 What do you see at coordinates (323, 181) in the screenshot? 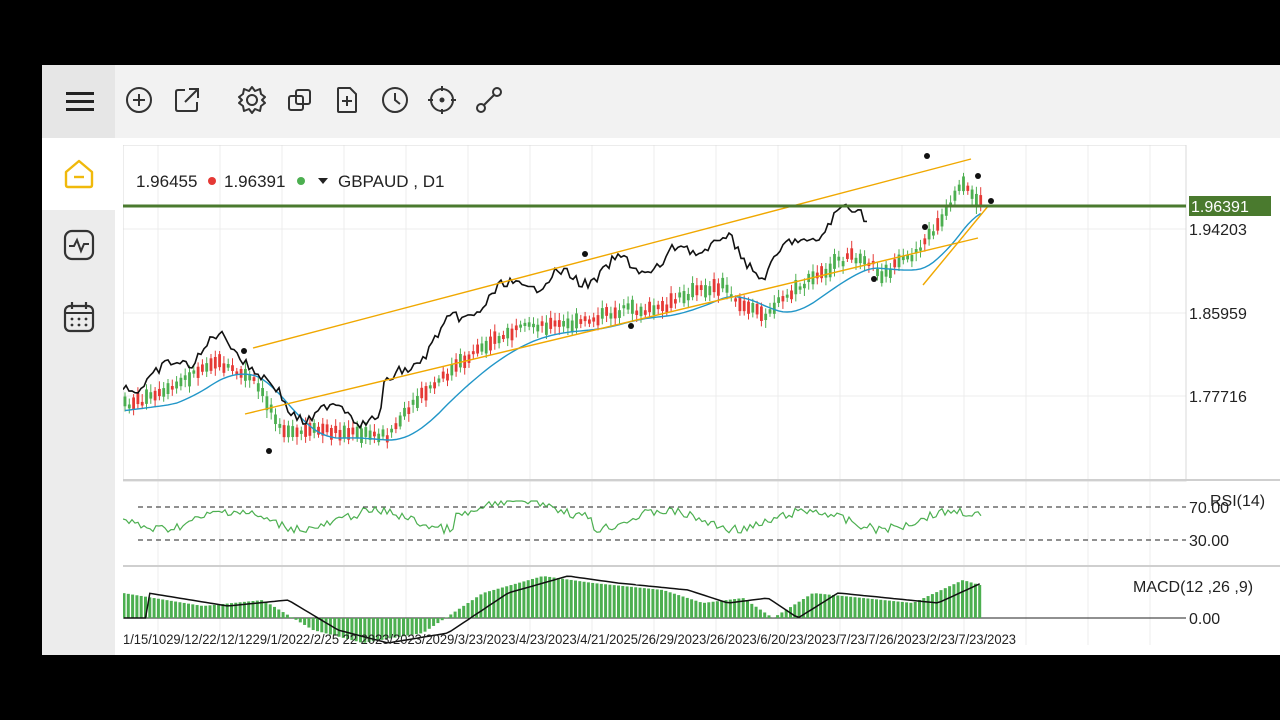
I see `symbol-dropdown-icon` at bounding box center [323, 181].